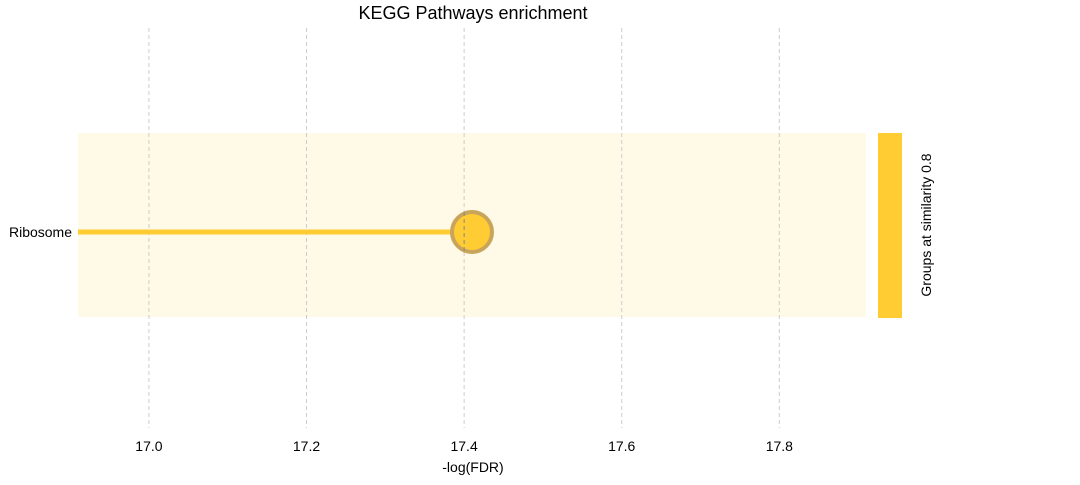 The width and height of the screenshot is (1080, 485). What do you see at coordinates (621, 446) in the screenshot?
I see `x-tick-label: 17.6` at bounding box center [621, 446].